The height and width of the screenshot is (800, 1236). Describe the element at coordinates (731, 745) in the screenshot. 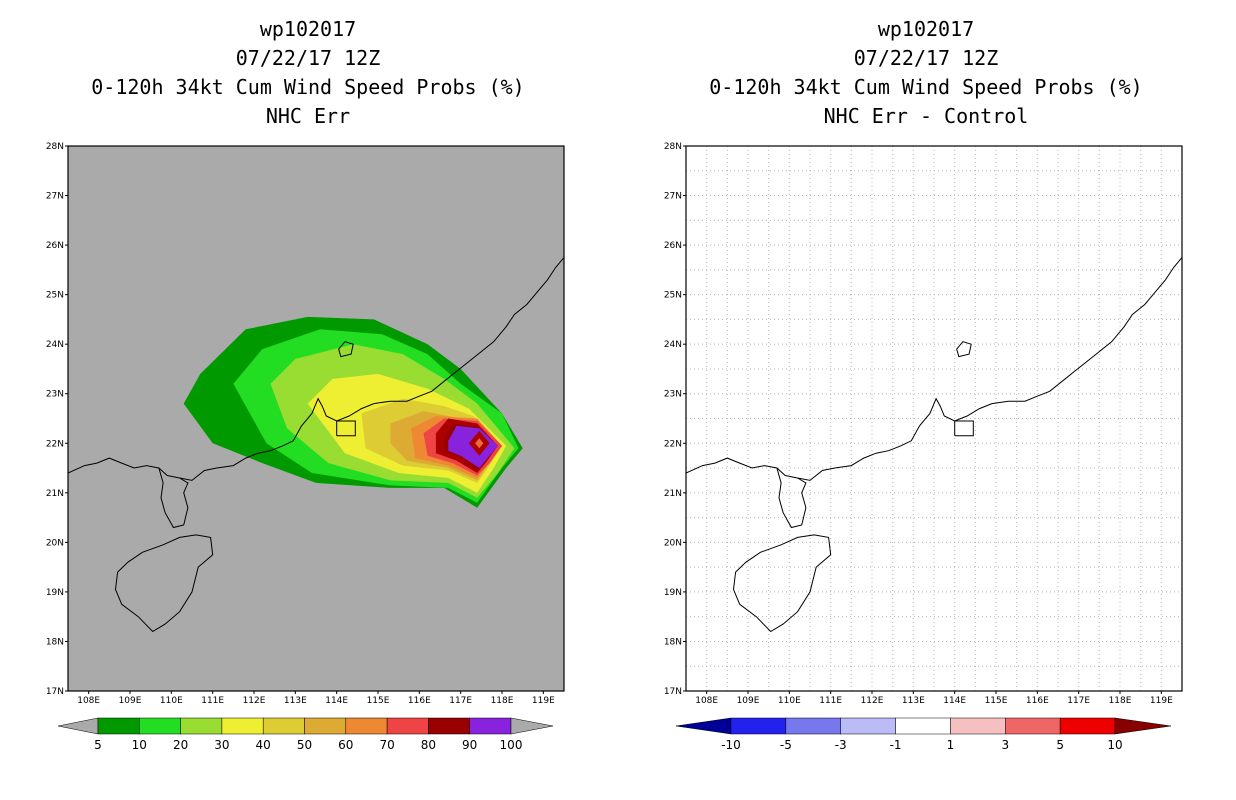

I see `colorbar-label: -10` at that location.